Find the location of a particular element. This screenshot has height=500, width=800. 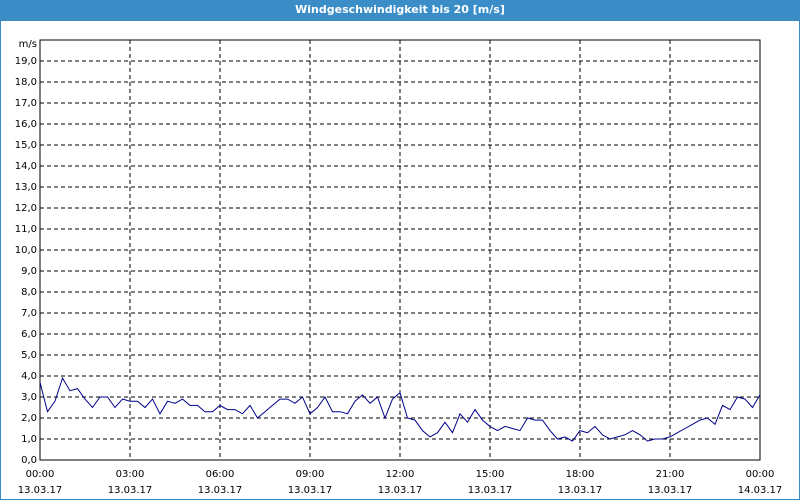

y-tick-label: 6,0 is located at coordinates (29, 334).